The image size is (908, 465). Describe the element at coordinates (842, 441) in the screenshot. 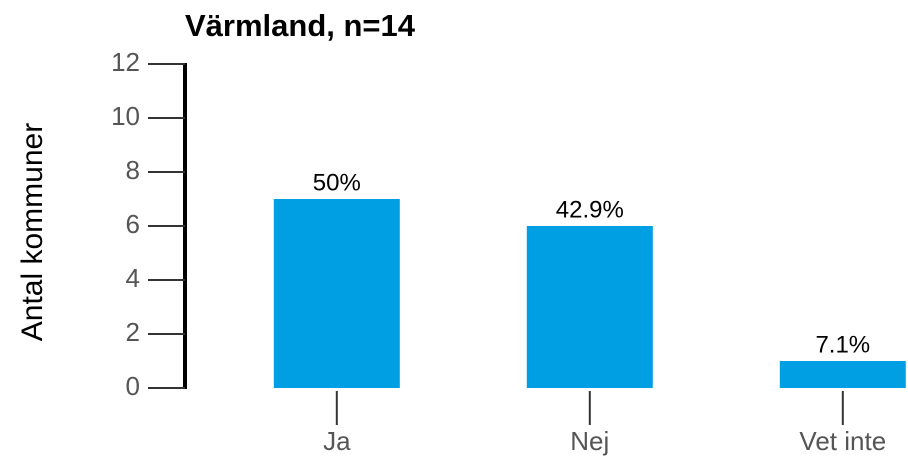

I see `x-tick-label: Vet inte` at that location.